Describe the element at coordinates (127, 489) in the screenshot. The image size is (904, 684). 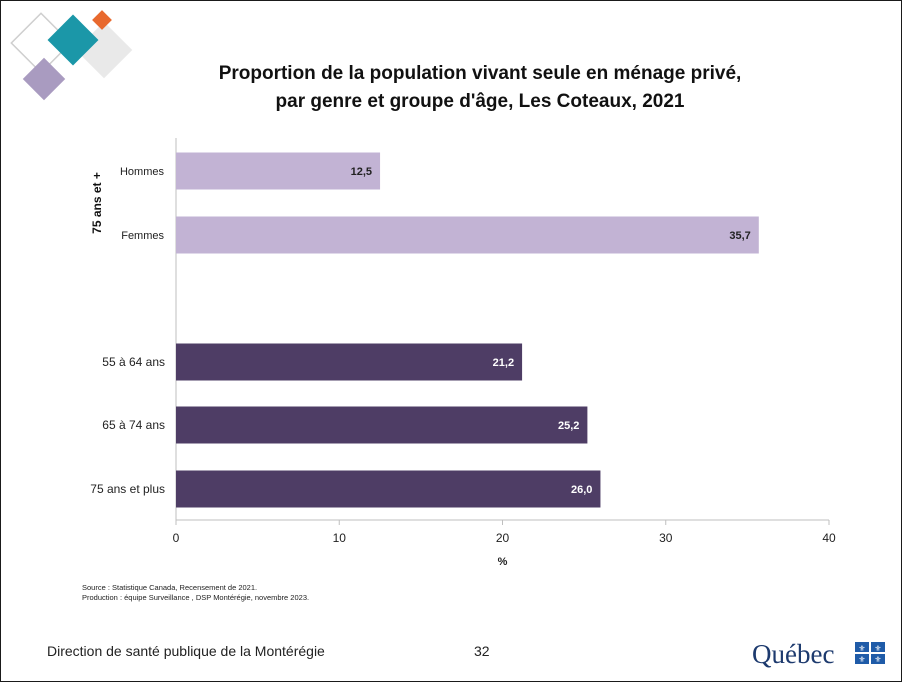
I see `category-label: 75 ans et plus` at that location.